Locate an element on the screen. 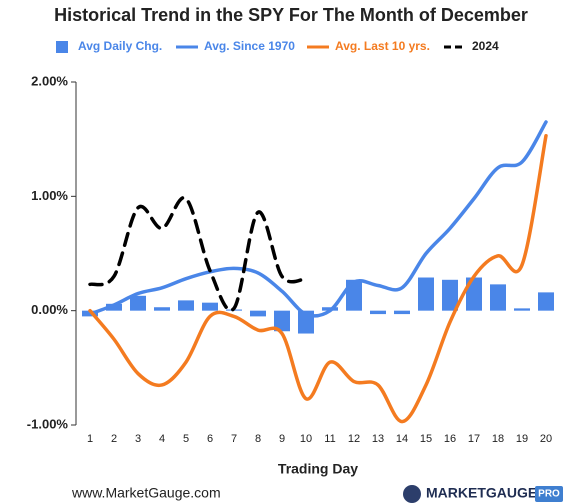 This screenshot has width=582, height=504. dashed-line is located at coordinates (198, 254).